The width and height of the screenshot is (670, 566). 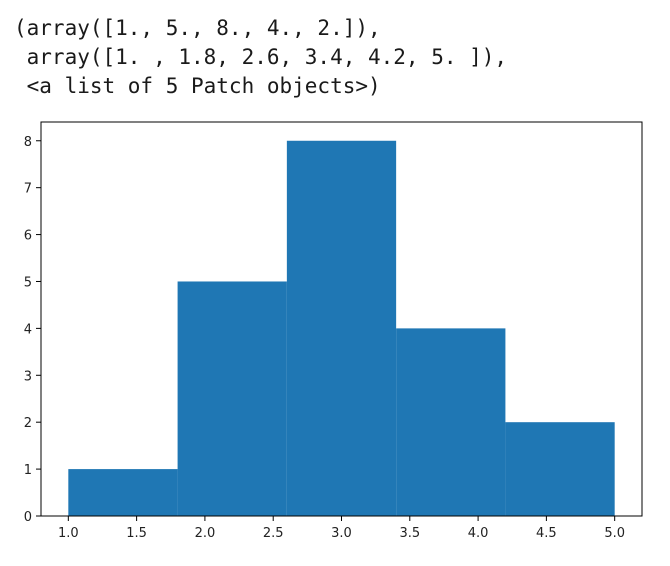 I want to click on x-tick-label: 3.0, so click(x=341, y=533).